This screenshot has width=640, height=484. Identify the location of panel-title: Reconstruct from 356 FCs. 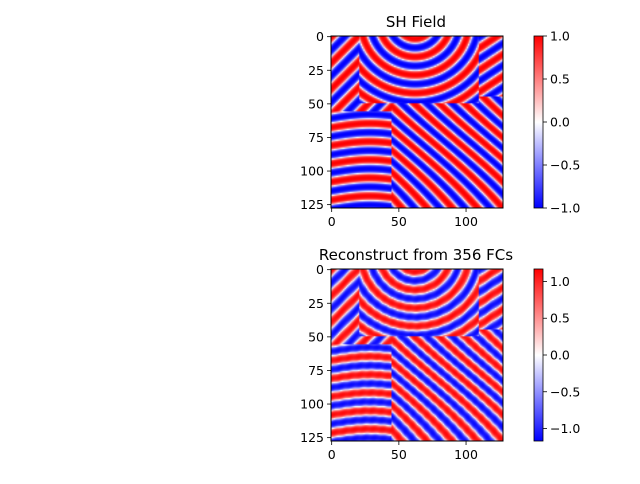
(416, 255).